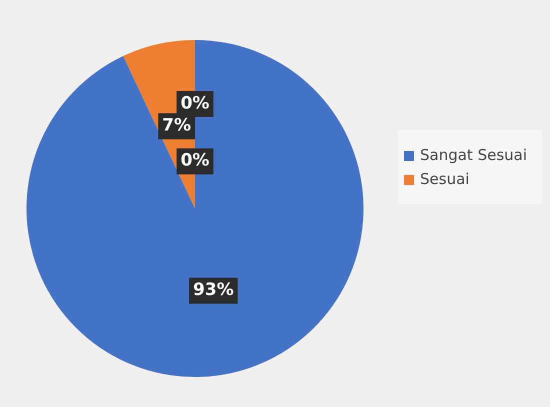 The image size is (550, 407). Describe the element at coordinates (213, 290) in the screenshot. I see `data-label: 93%` at that location.